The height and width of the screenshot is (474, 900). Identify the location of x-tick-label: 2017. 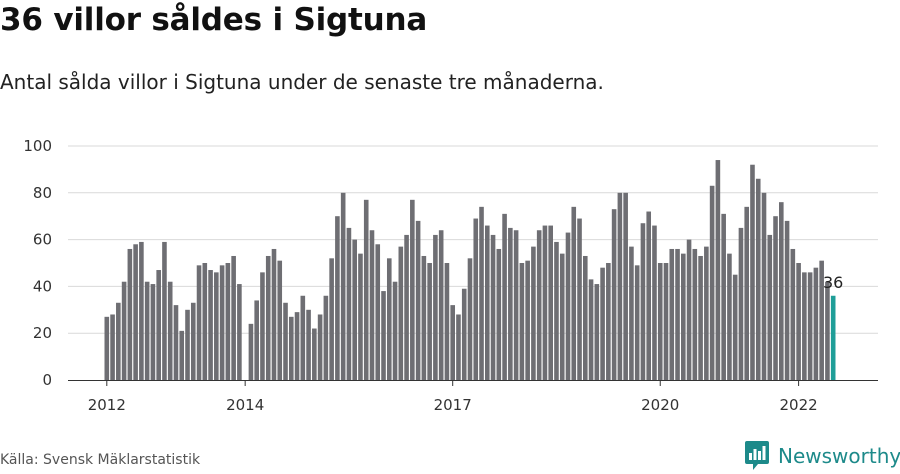
(453, 405).